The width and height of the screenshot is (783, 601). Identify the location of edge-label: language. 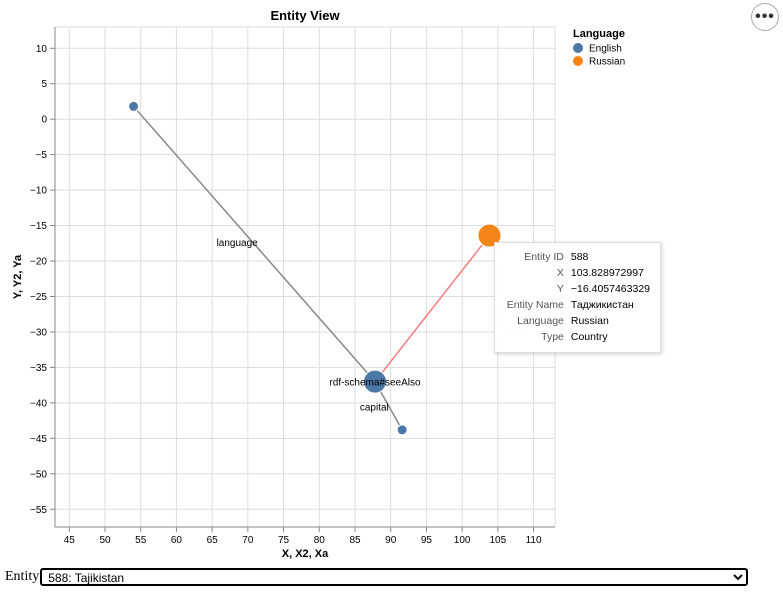
(238, 243).